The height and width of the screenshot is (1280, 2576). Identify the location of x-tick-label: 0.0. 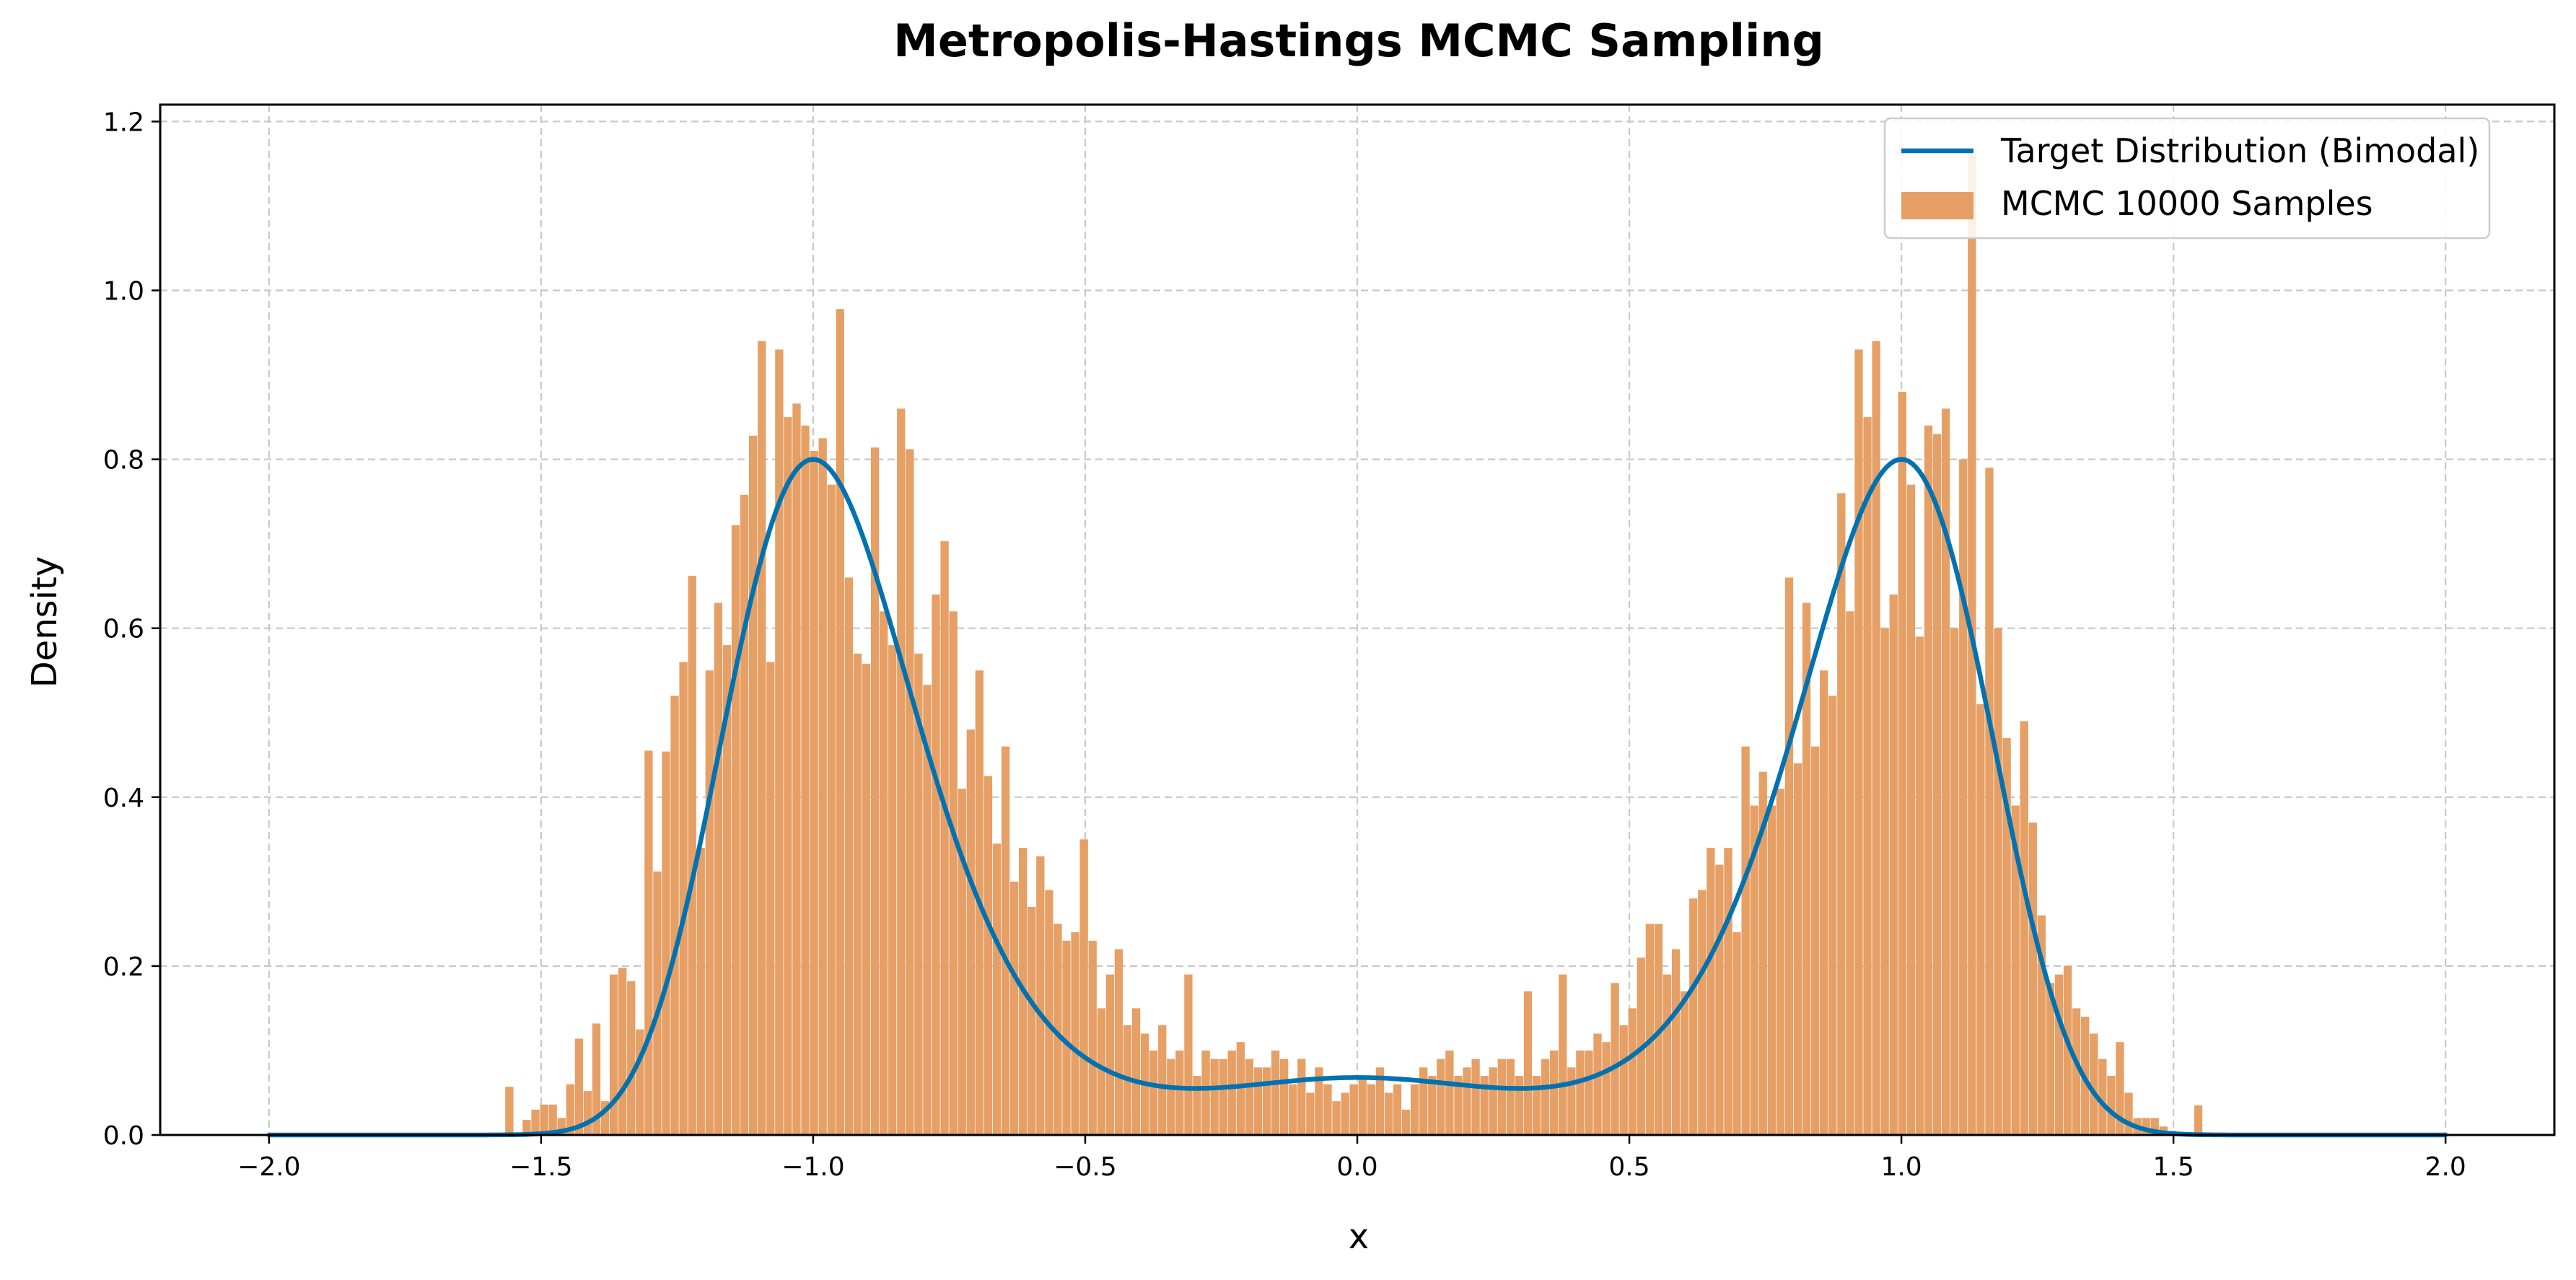
(1356, 1167).